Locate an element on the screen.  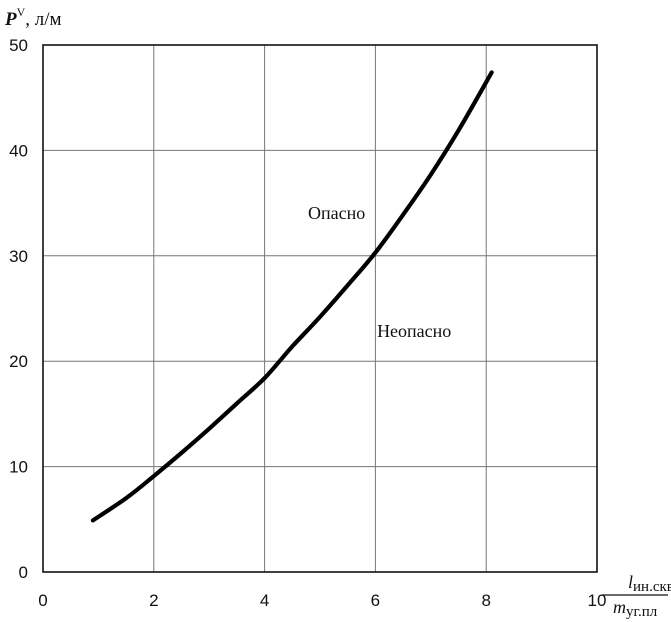
y-tick-label-3: 30 is located at coordinates (18, 256).